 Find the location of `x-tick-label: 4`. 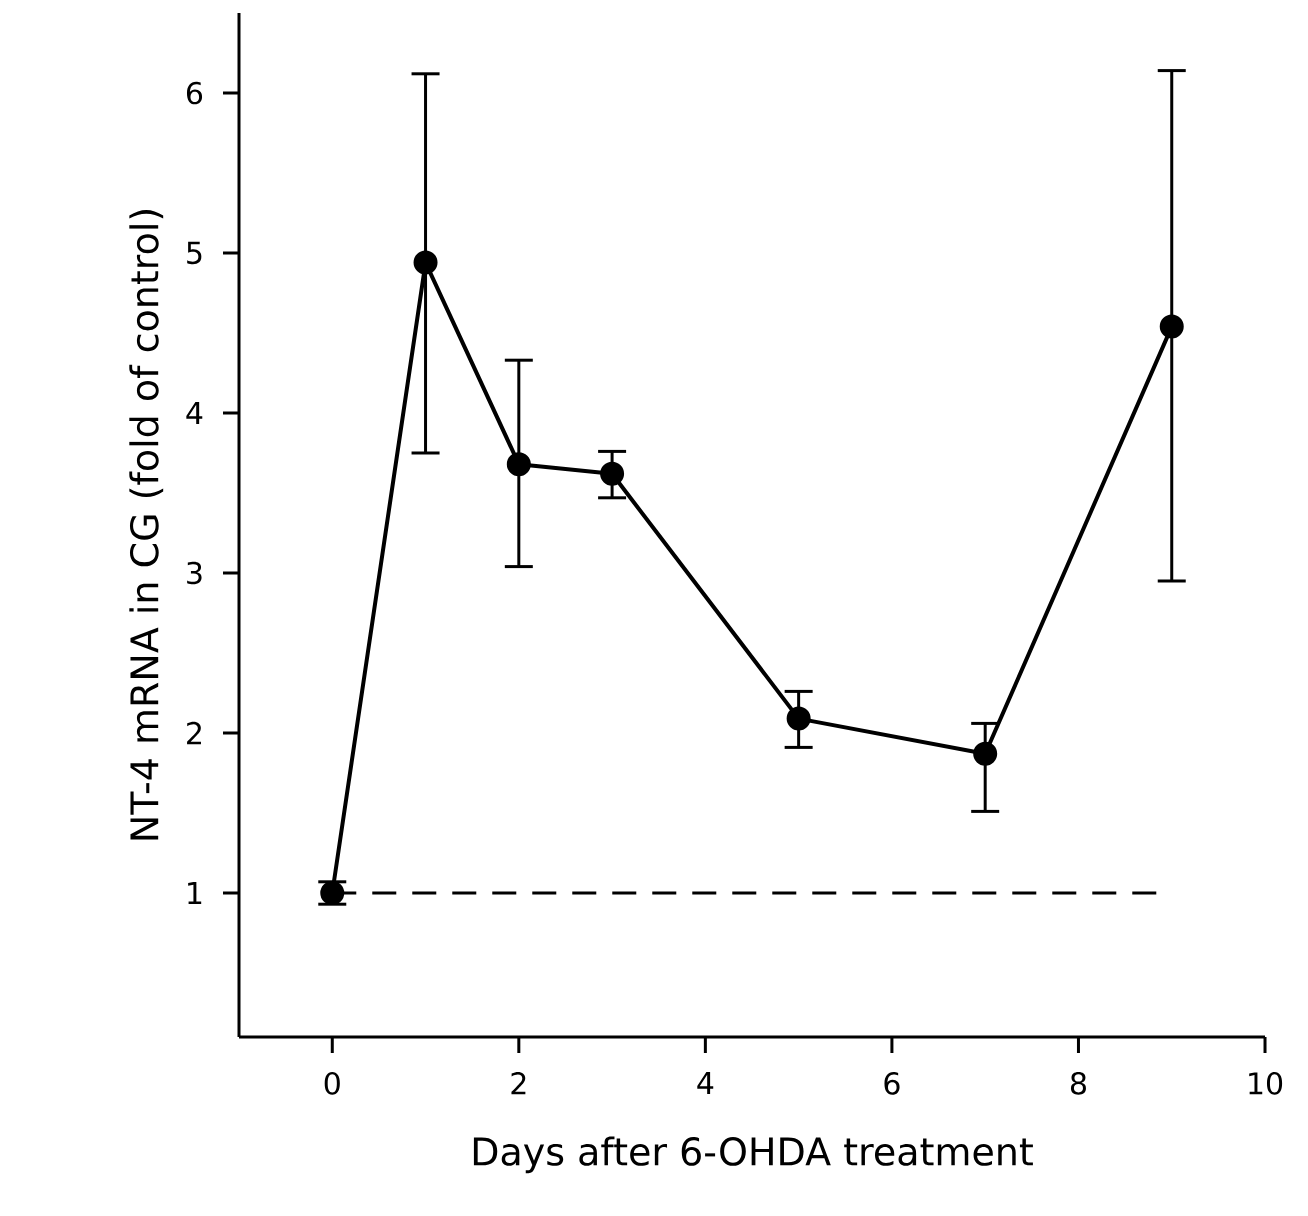

x-tick-label: 4 is located at coordinates (705, 1083).